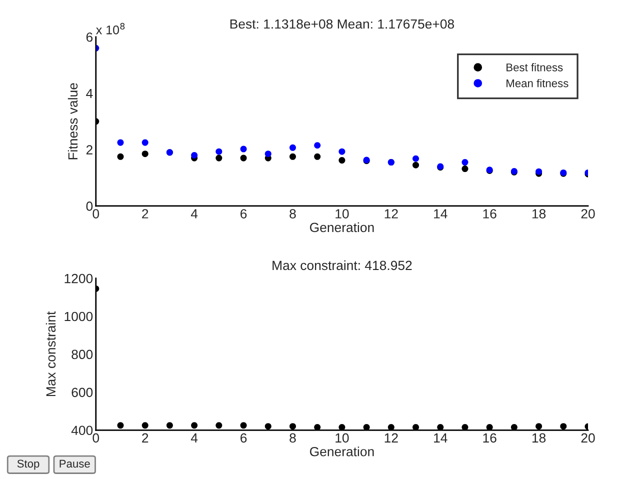 The height and width of the screenshot is (479, 635). Describe the element at coordinates (82, 431) in the screenshot. I see `y-tick-label: 400` at that location.